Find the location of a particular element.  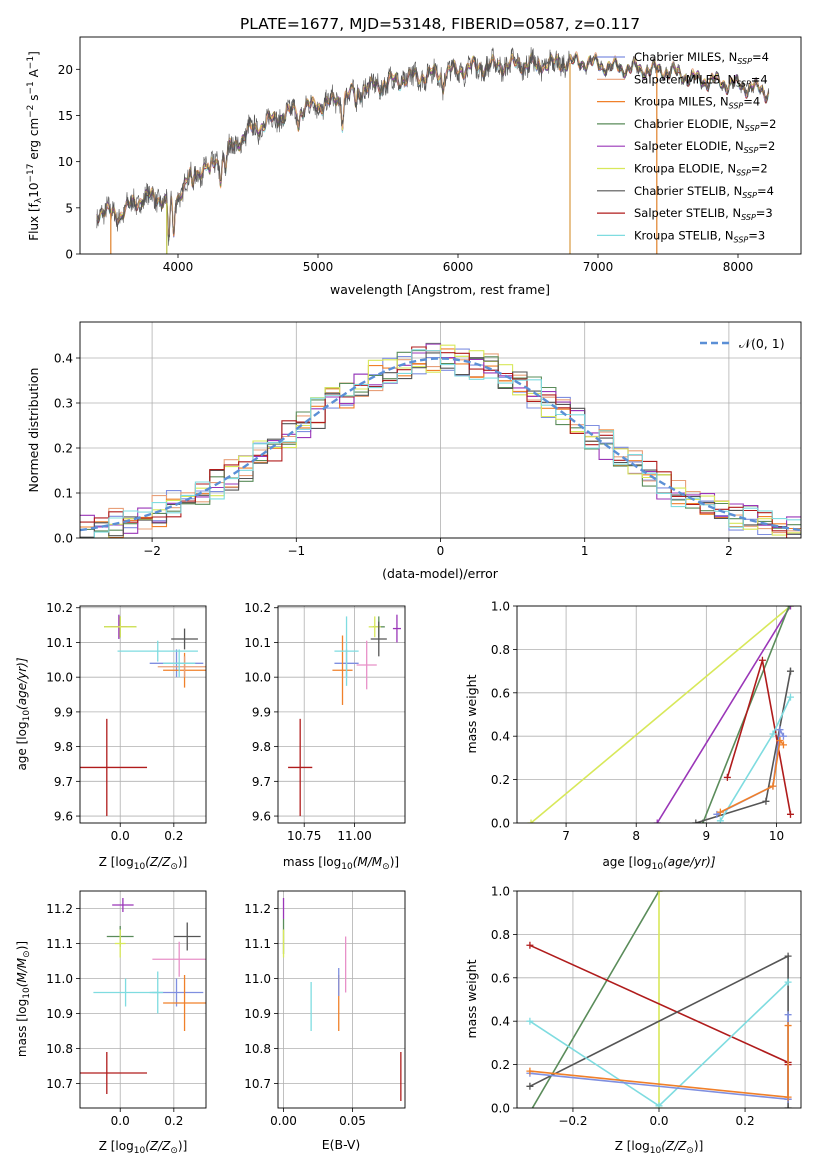

series-line is located at coordinates (752, 775).